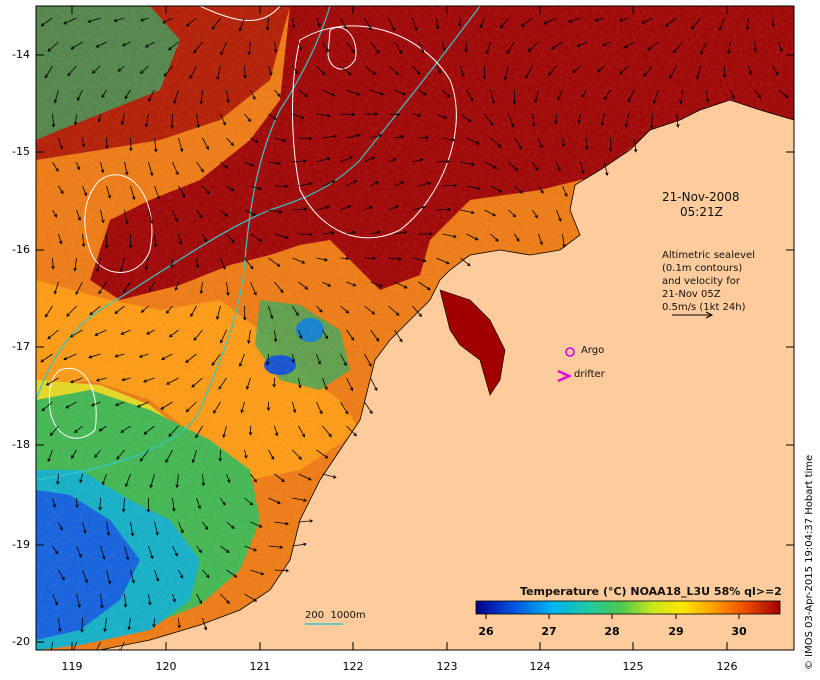  Describe the element at coordinates (708, 255) in the screenshot. I see `legend-line-1: Altimetric sealevel` at that location.